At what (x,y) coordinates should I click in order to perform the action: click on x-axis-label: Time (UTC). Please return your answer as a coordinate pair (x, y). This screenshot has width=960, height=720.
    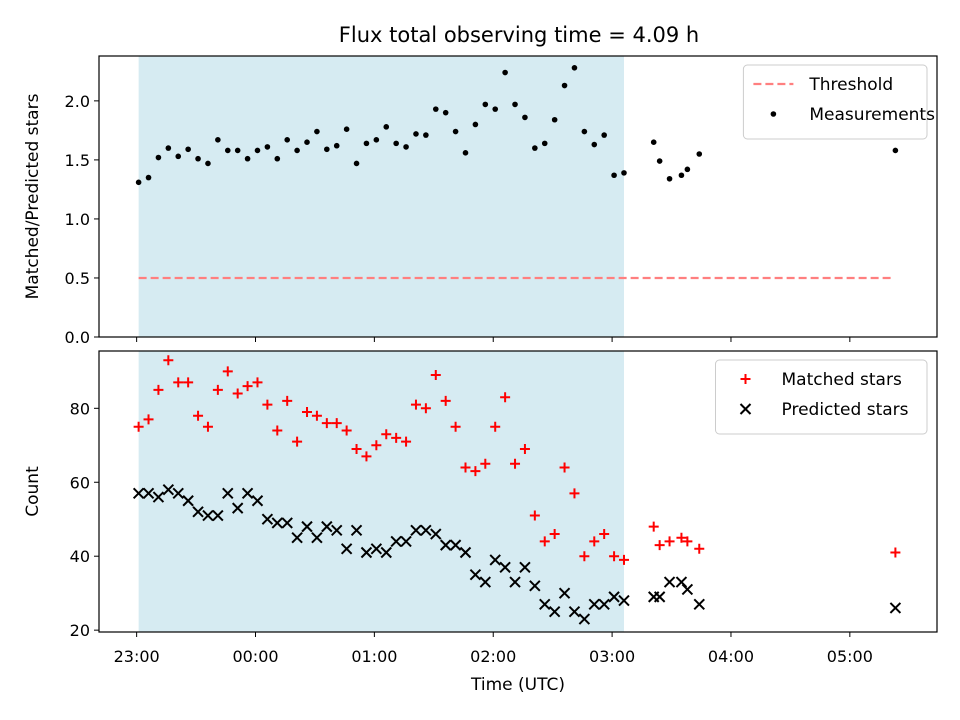
    Looking at the image, I should click on (517, 685).